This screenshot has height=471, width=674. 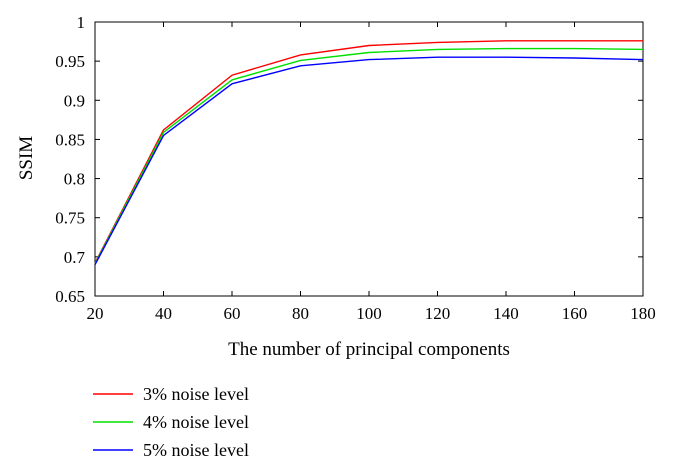 What do you see at coordinates (300, 313) in the screenshot?
I see `x-tick-label: 80` at bounding box center [300, 313].